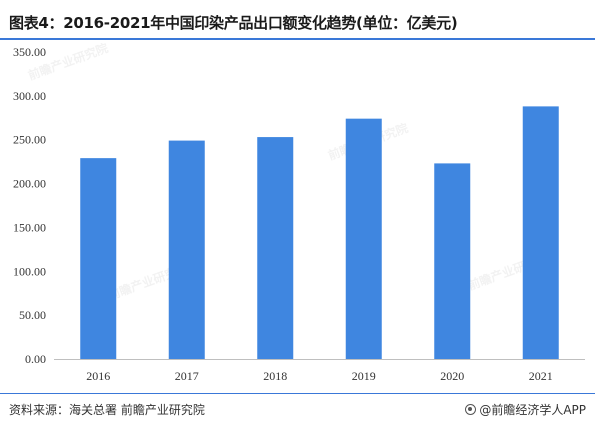 This screenshot has width=595, height=426. What do you see at coordinates (29, 52) in the screenshot?
I see `y-tick-label: 350.00` at bounding box center [29, 52].